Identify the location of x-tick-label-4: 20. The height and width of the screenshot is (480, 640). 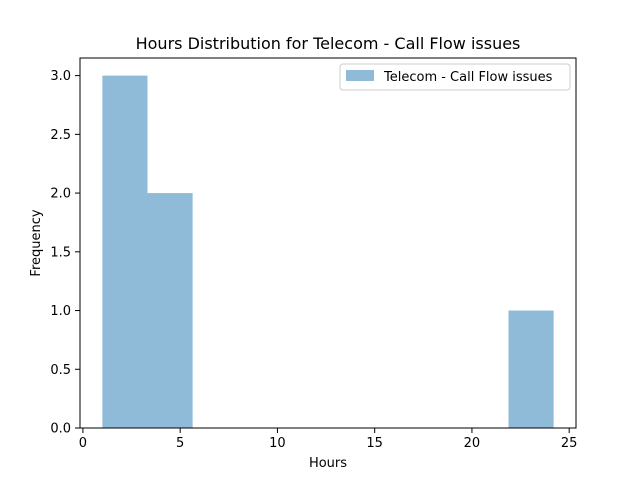
(472, 443).